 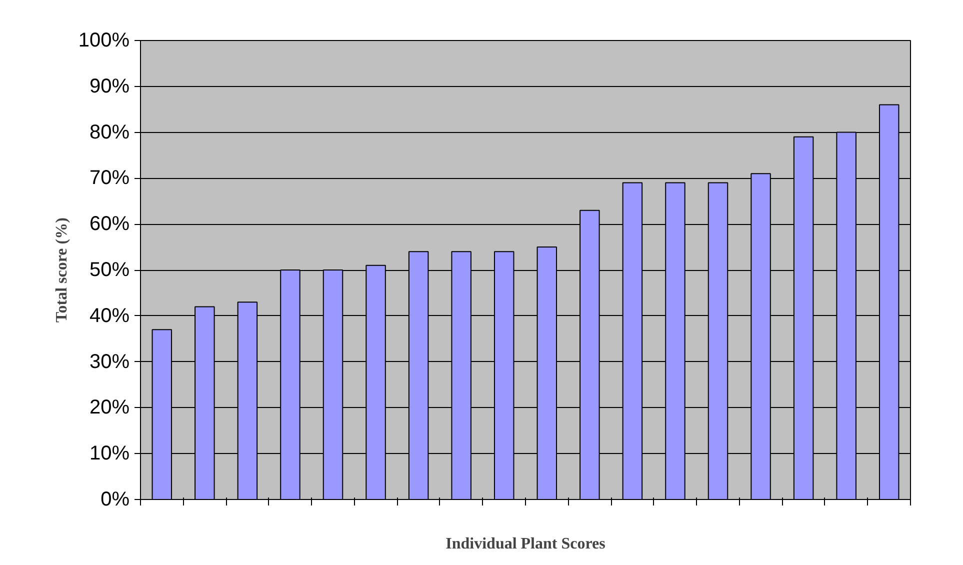 I want to click on y-tick-label: 10%, so click(x=109, y=453).